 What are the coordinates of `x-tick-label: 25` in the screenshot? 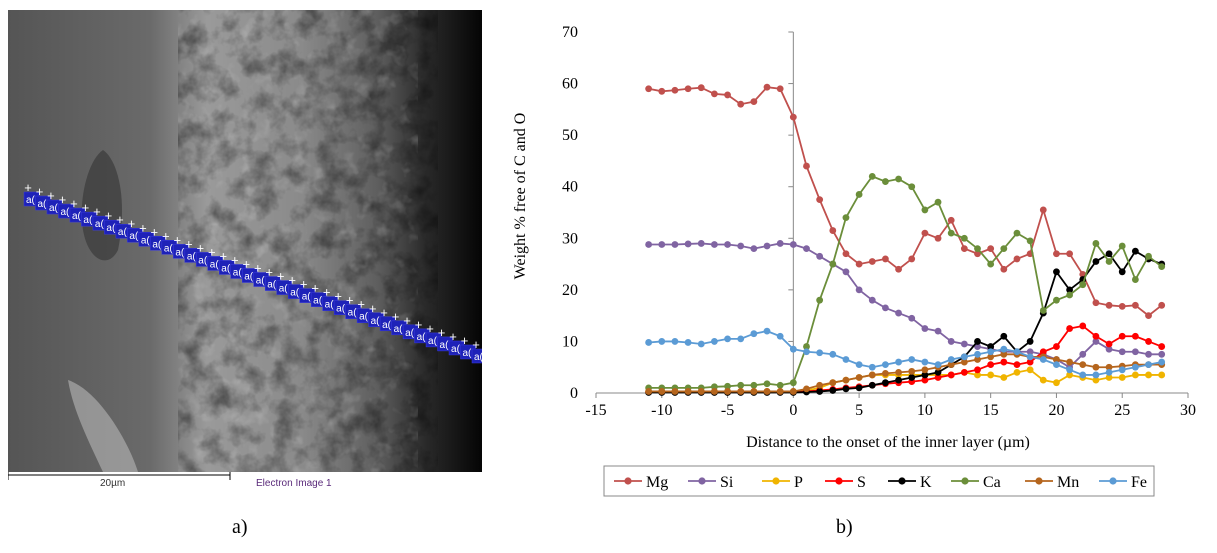 It's located at (1122, 410).